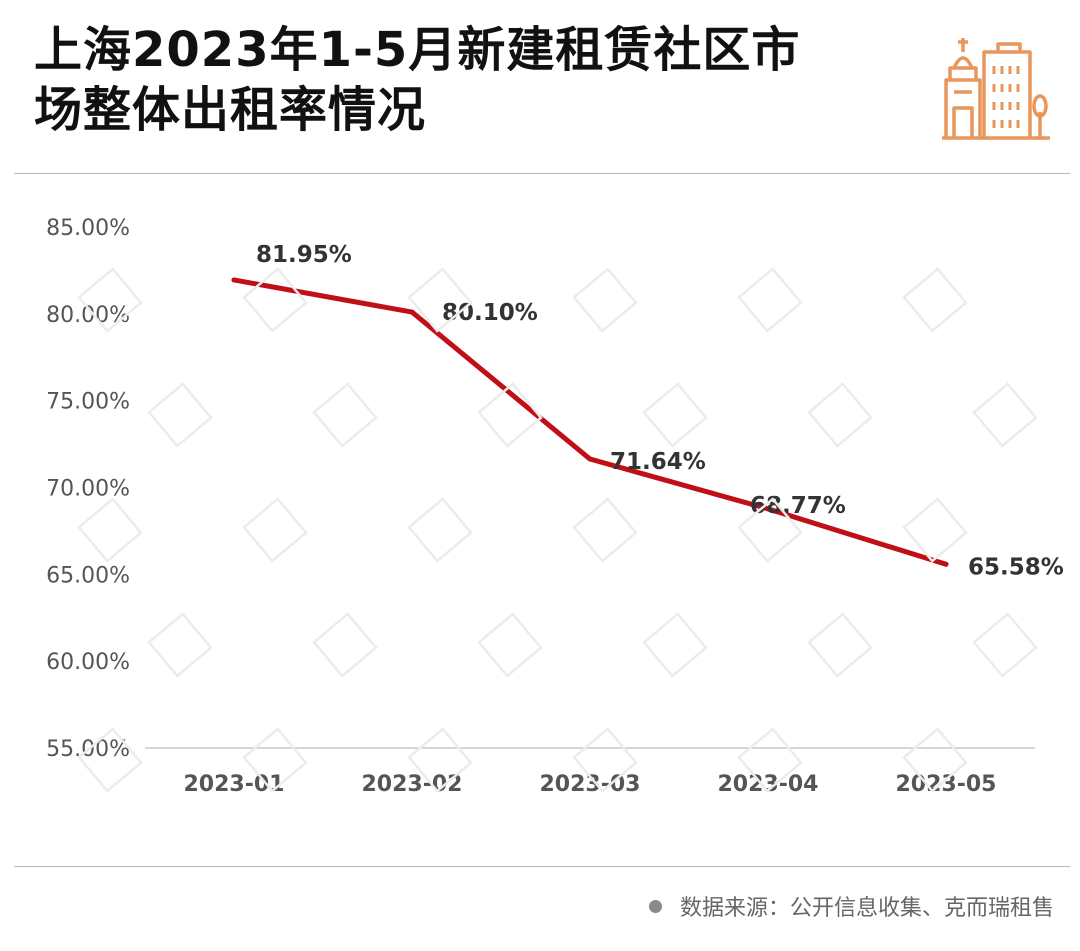  I want to click on title-line-1: 上海2023年1-5月新建租赁社区市, so click(417, 50).